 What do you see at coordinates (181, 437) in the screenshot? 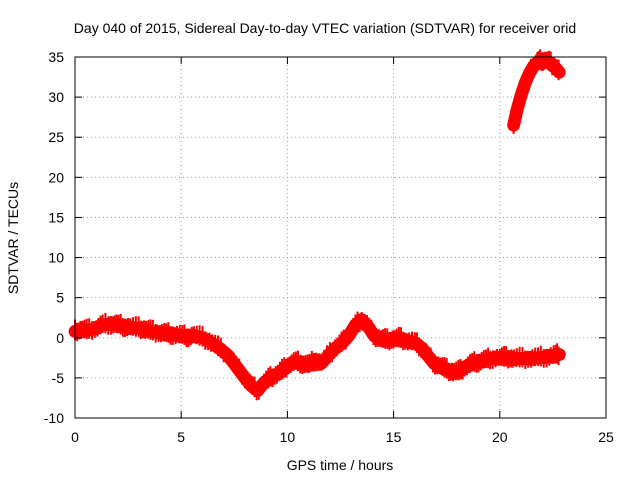
I see `x-tick-label: 5` at bounding box center [181, 437].